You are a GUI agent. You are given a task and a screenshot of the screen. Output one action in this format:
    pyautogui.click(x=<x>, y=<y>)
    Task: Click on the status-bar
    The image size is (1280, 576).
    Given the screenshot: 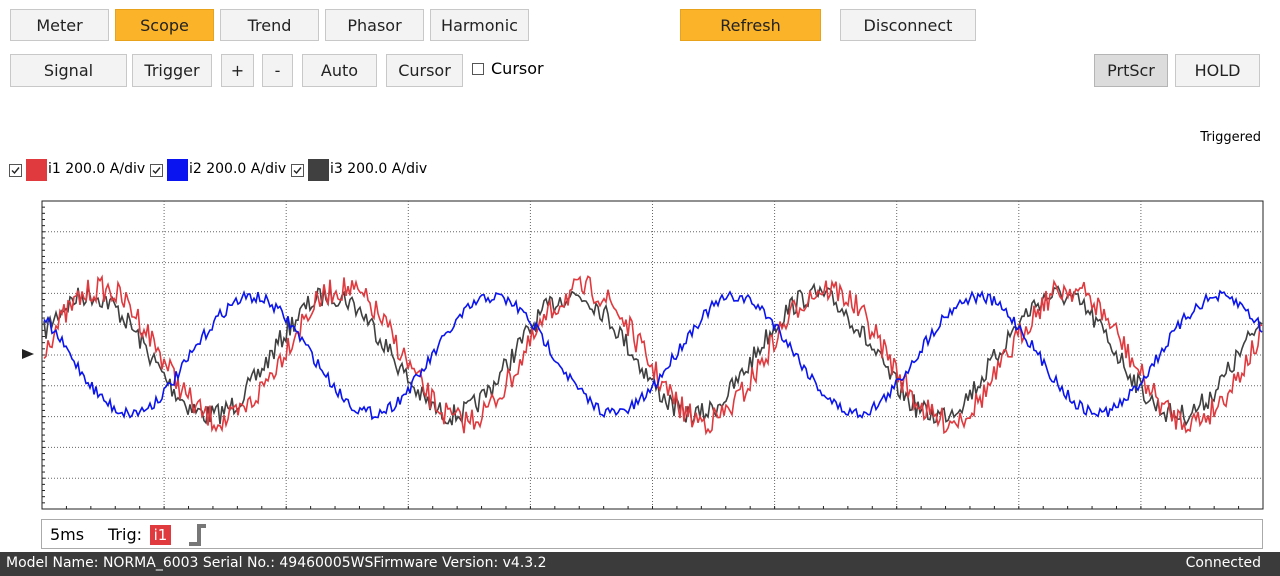 What is the action you would take?
    pyautogui.click(x=640, y=564)
    